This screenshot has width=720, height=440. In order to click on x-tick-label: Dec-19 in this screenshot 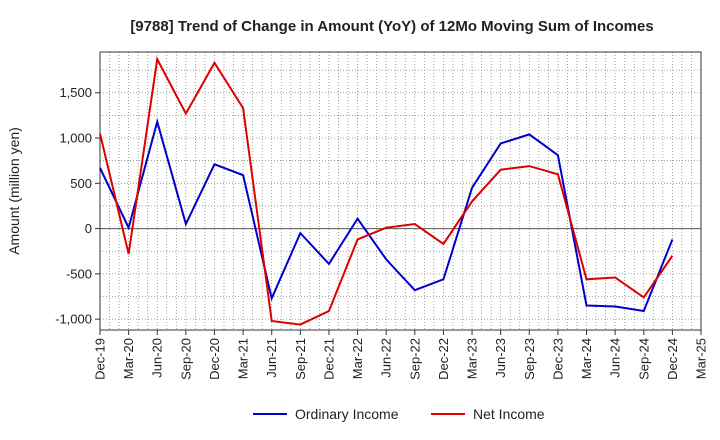, I will do `click(100, 359)`.